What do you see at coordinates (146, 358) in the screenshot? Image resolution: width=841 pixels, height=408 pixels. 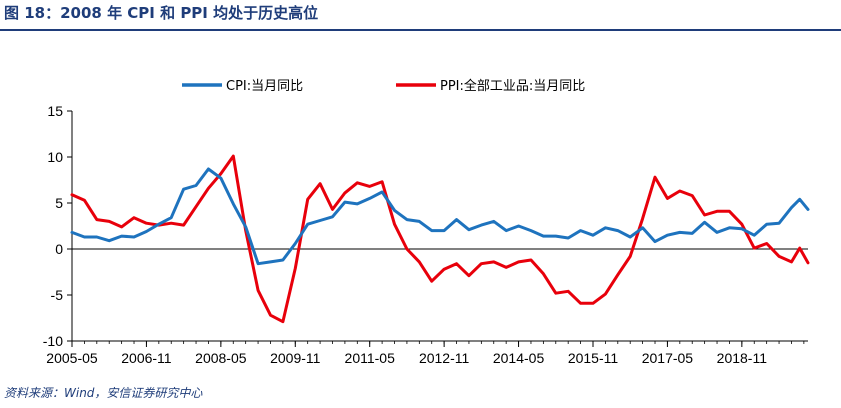 I see `x-tick-label: 2006-11` at bounding box center [146, 358].